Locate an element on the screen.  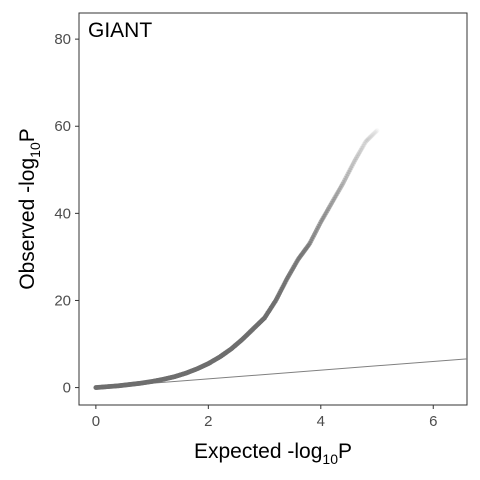
x-tick-label: 6 is located at coordinates (433, 421).